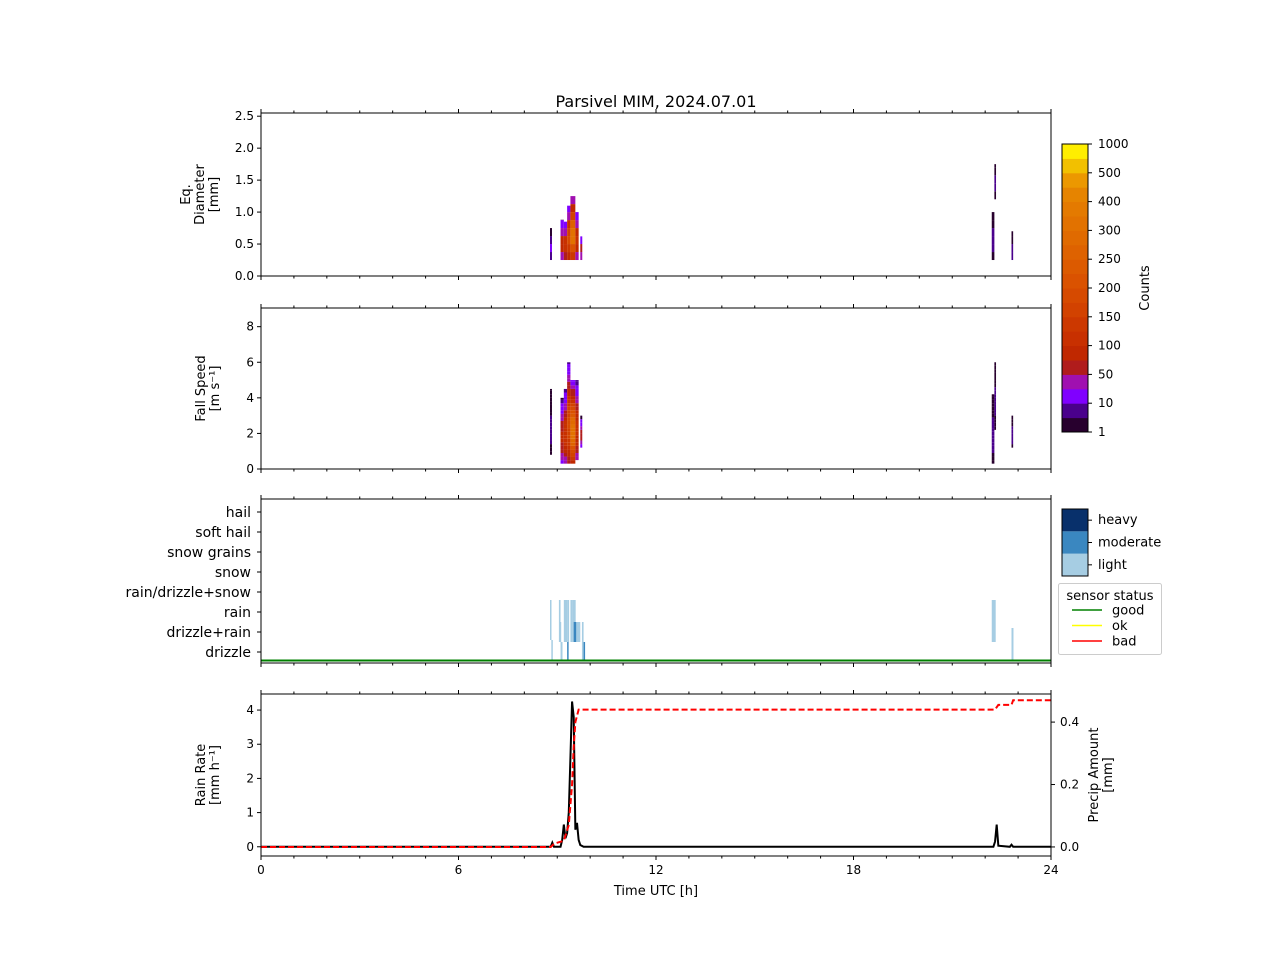  I want to click on ytick-label: 4, so click(250, 710).